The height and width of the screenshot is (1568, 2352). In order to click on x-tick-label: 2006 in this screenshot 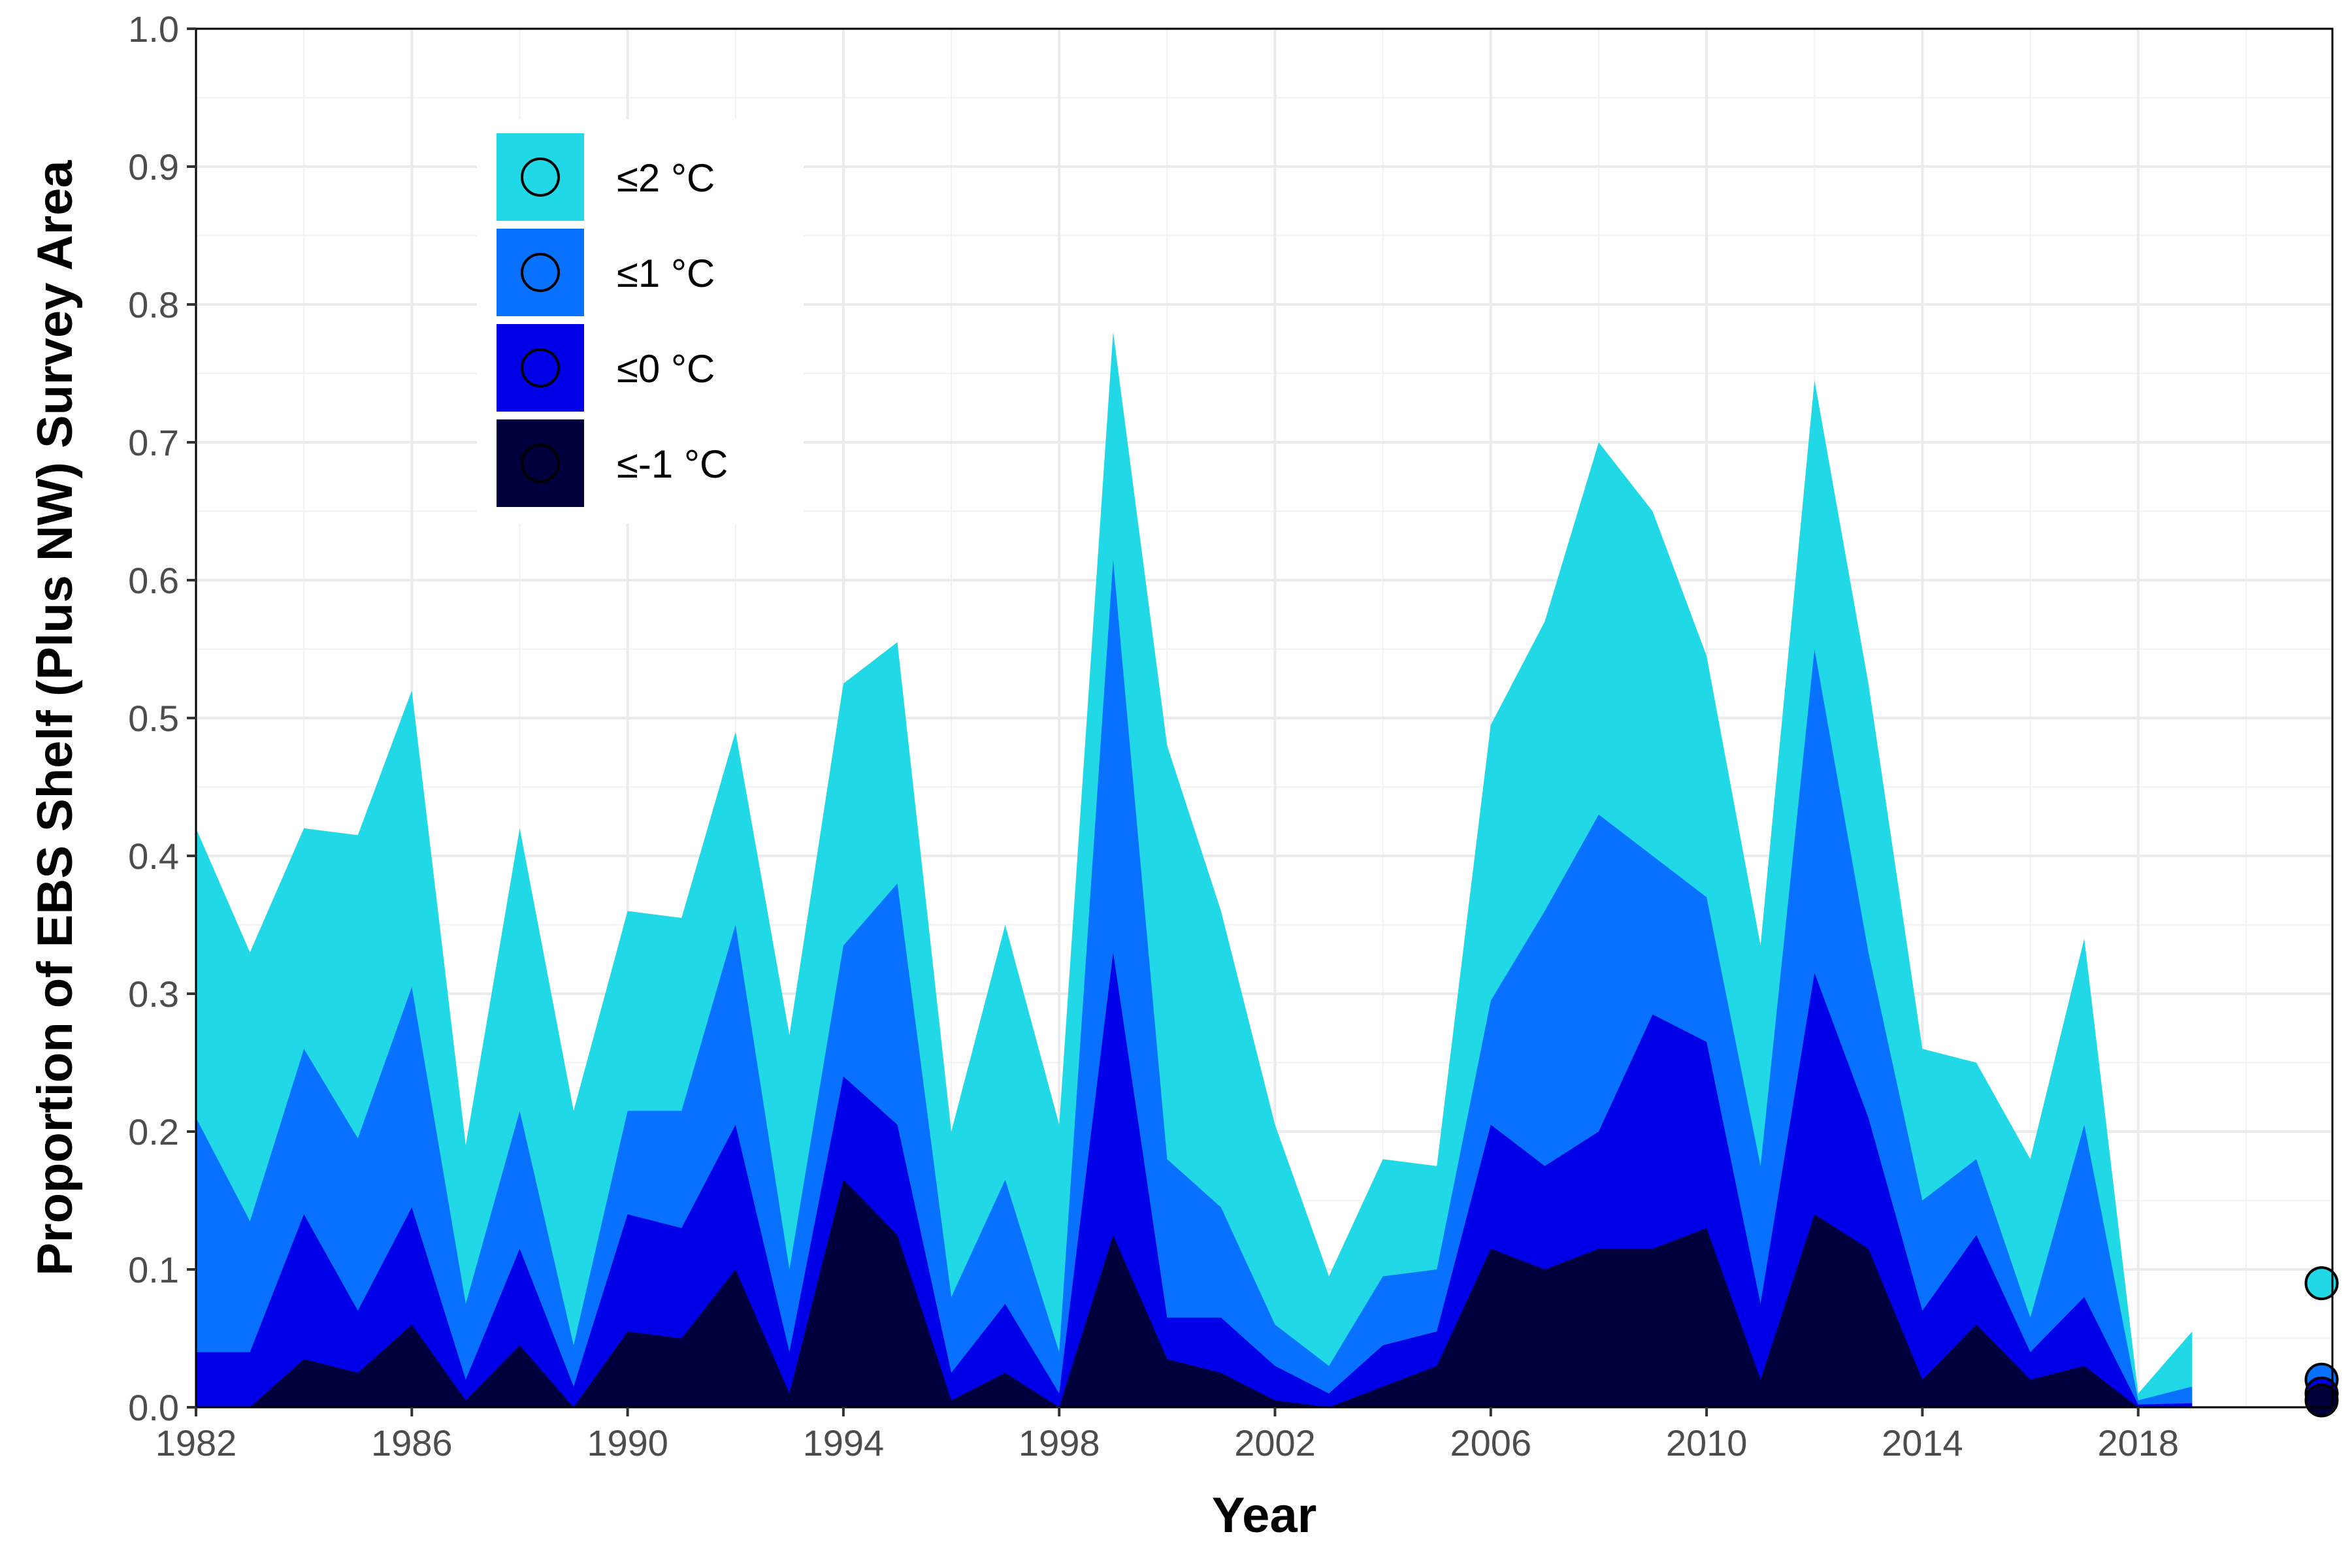, I will do `click(1491, 1442)`.